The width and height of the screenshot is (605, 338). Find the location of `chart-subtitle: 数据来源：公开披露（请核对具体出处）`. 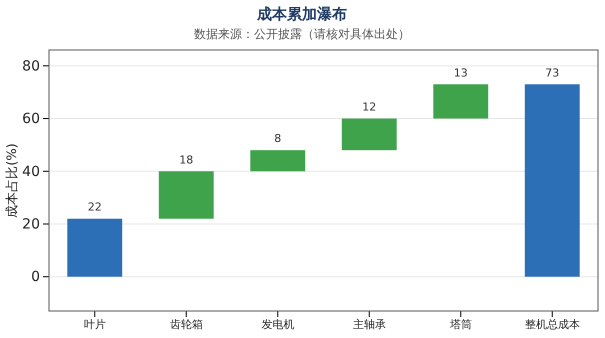

chart-subtitle: 数据来源：公开披露（请核对具体出处） is located at coordinates (302, 34).